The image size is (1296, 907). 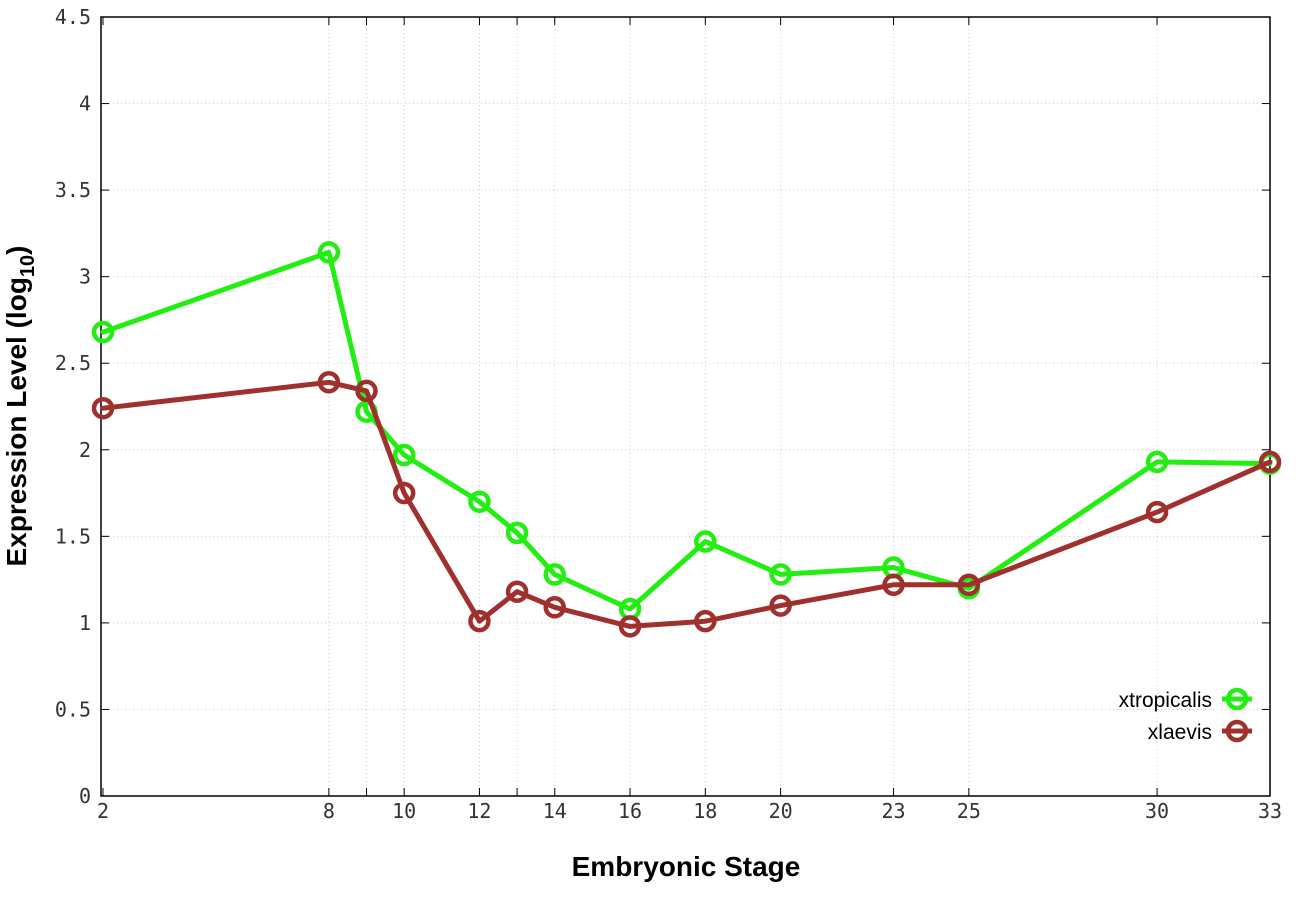 I want to click on x-tick-label: 25, so click(x=969, y=811).